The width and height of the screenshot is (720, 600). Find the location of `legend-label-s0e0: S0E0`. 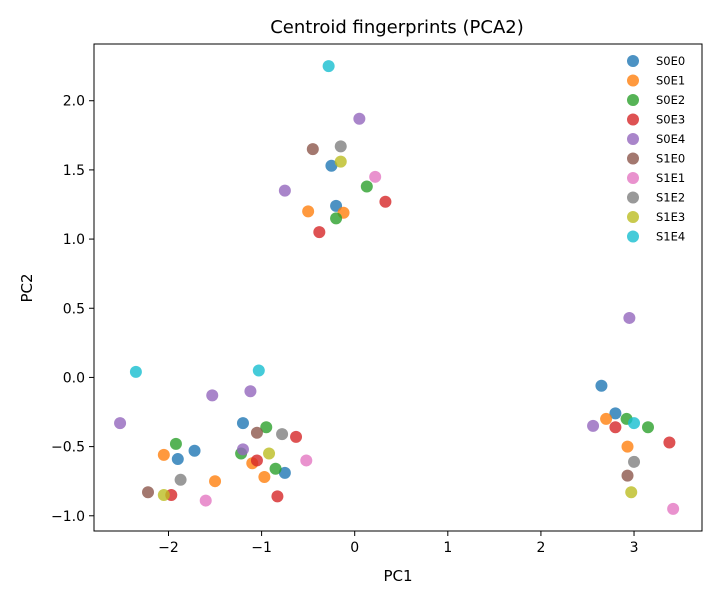

legend-label-s0e0: S0E0 is located at coordinates (670, 61).